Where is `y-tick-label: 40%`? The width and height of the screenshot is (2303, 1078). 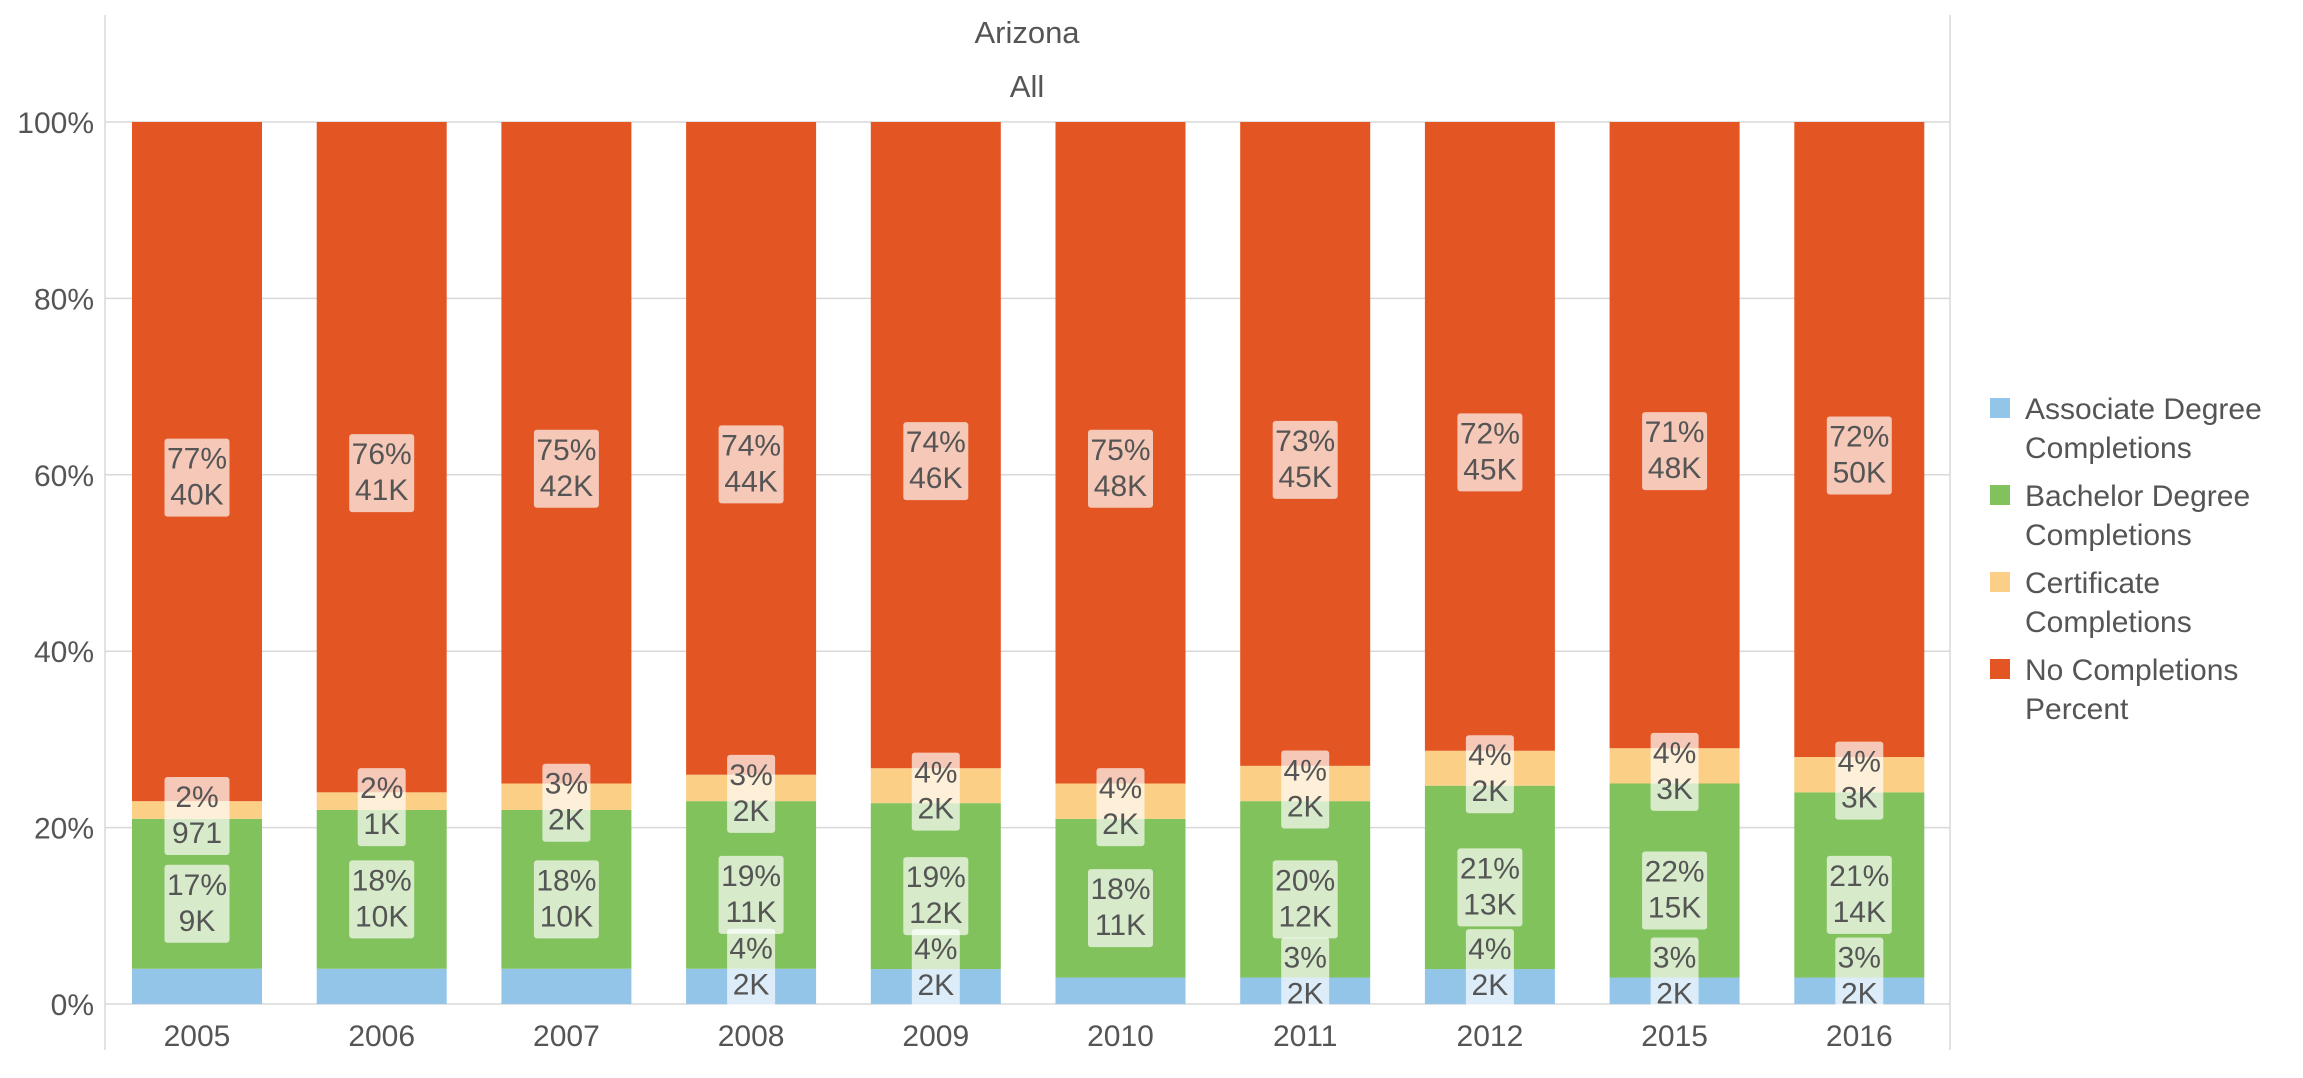 y-tick-label: 40% is located at coordinates (64, 652).